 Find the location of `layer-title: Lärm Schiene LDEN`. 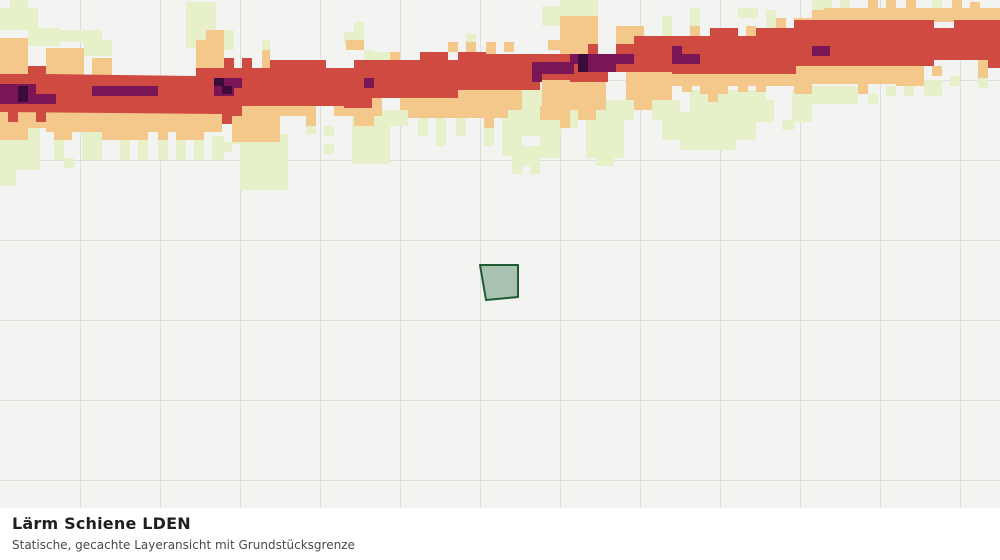

layer-title: Lärm Schiene LDEN is located at coordinates (101, 523).